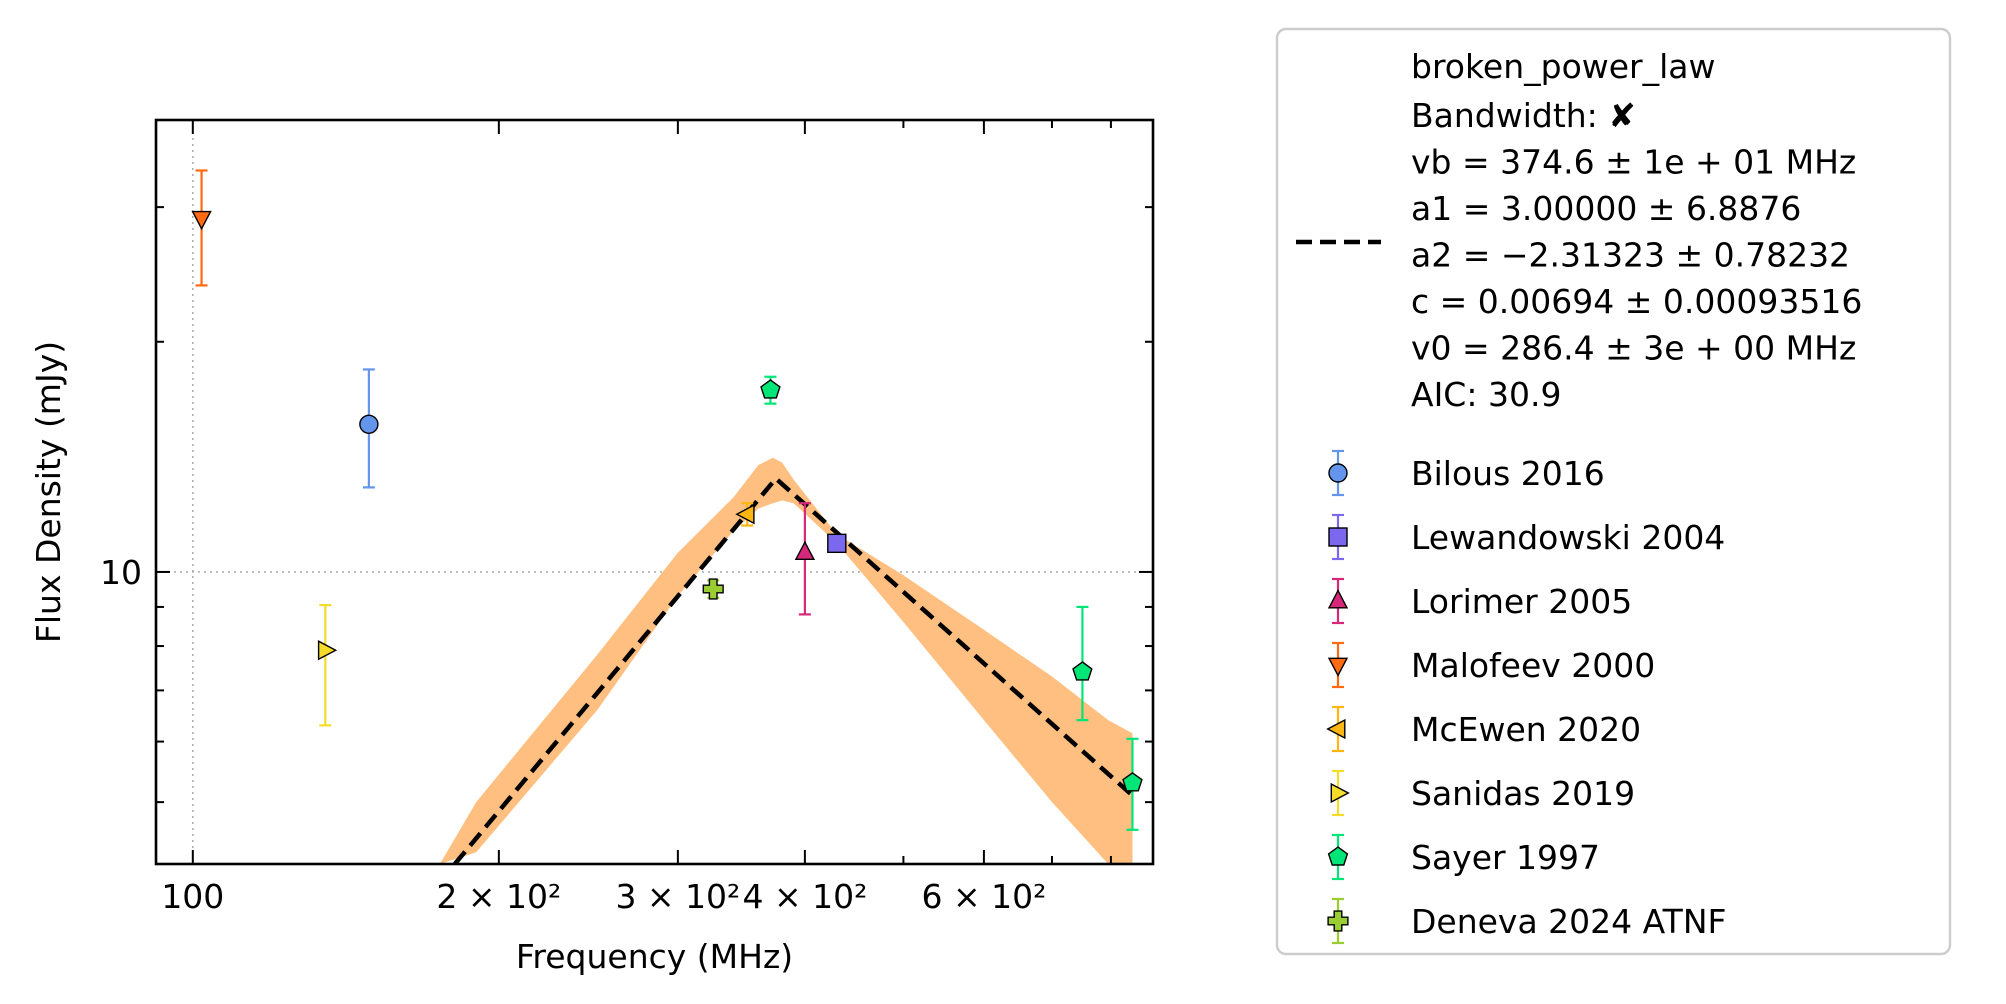 This screenshot has height=1004, width=2006. I want to click on legend-marker-deneva-2024-atnf, so click(1338, 921).